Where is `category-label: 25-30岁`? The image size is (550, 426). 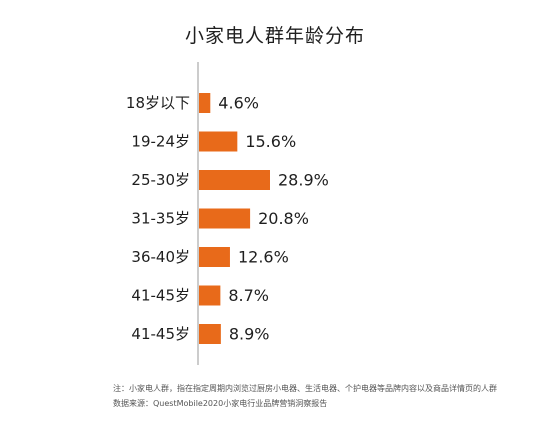 category-label: 25-30岁 is located at coordinates (160, 180).